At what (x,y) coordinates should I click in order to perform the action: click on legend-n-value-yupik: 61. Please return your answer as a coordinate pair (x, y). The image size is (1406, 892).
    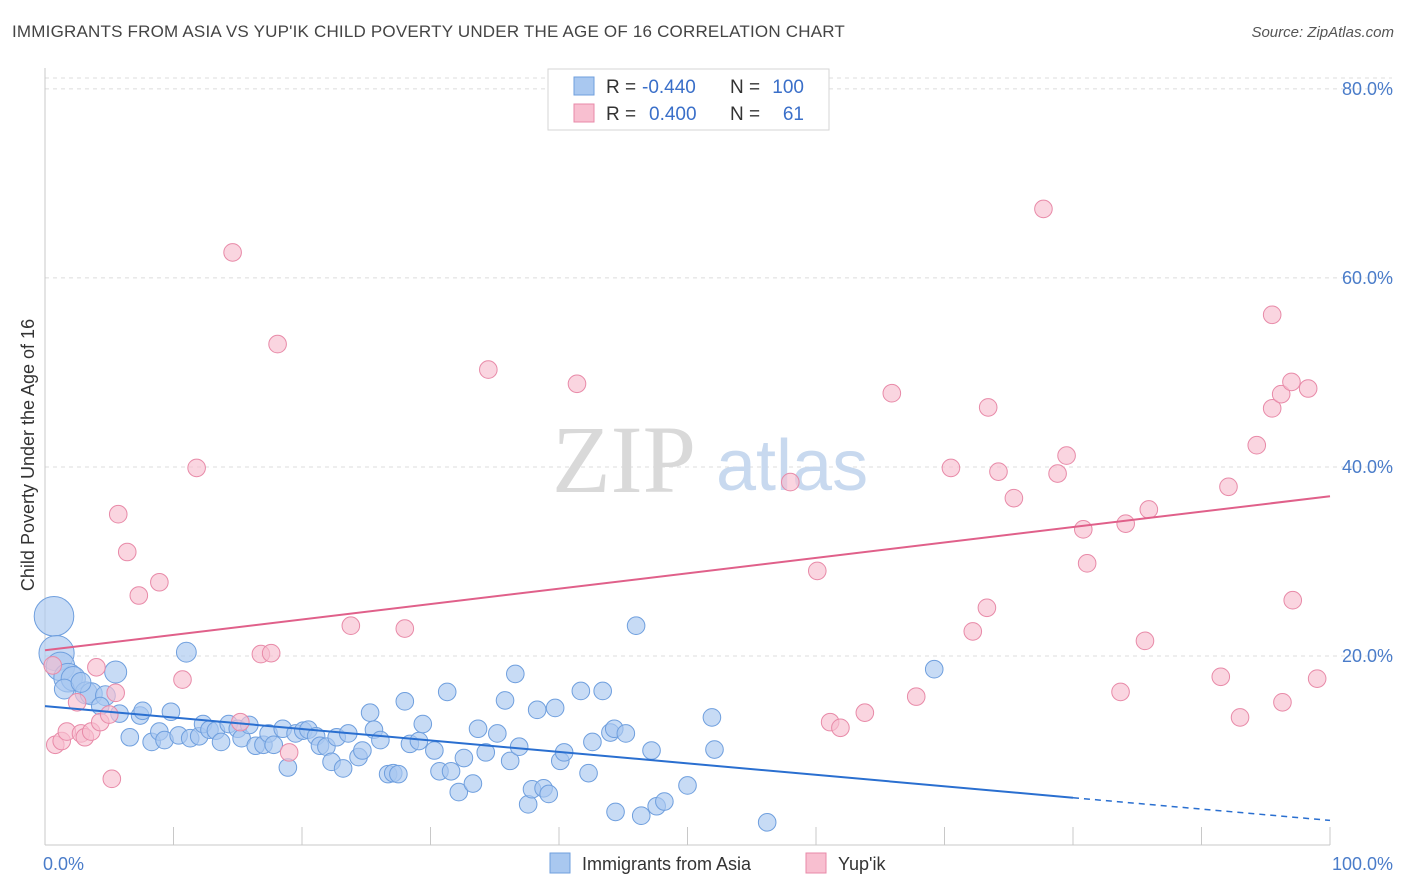
    Looking at the image, I should click on (793, 114).